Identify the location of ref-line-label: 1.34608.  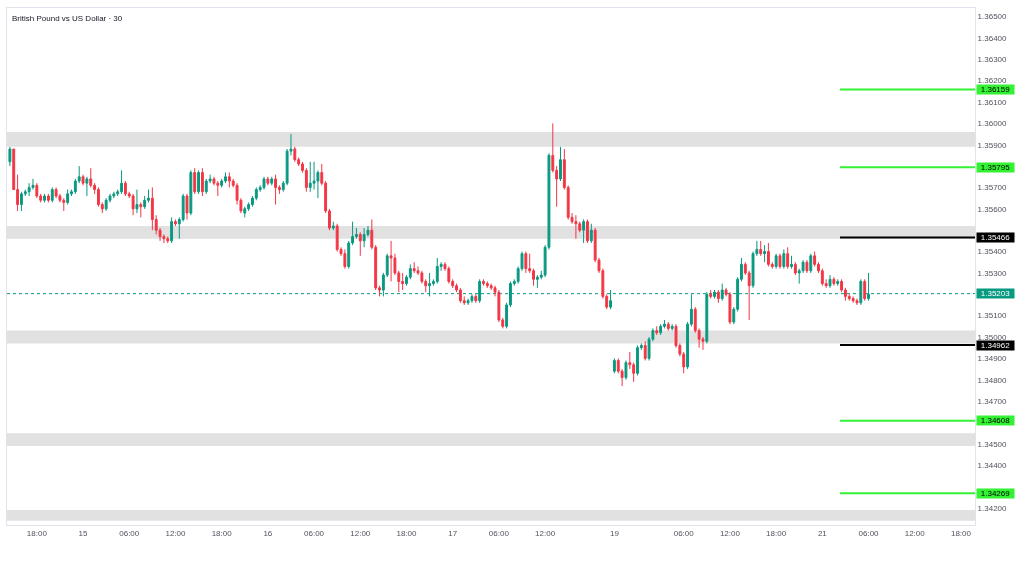
(995, 420).